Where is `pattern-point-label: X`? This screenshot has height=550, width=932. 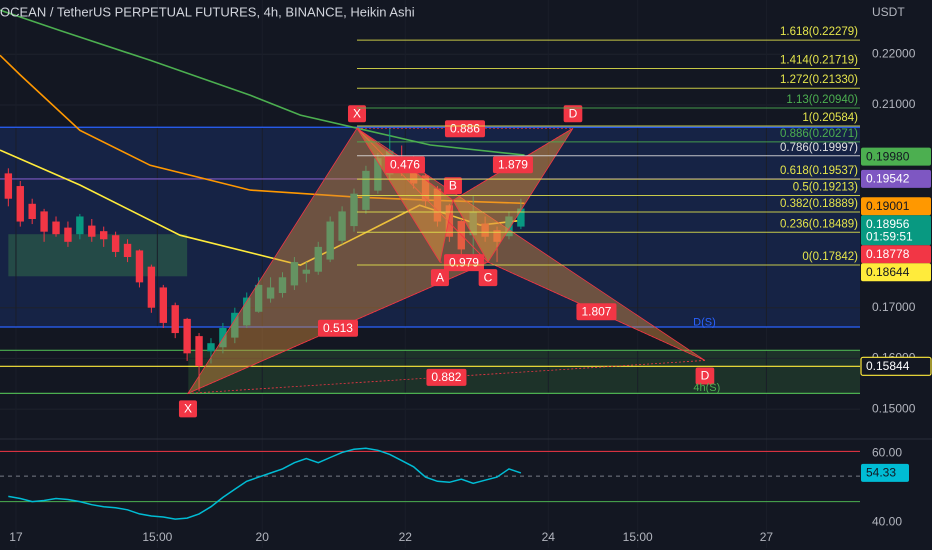
pattern-point-label: X is located at coordinates (357, 113).